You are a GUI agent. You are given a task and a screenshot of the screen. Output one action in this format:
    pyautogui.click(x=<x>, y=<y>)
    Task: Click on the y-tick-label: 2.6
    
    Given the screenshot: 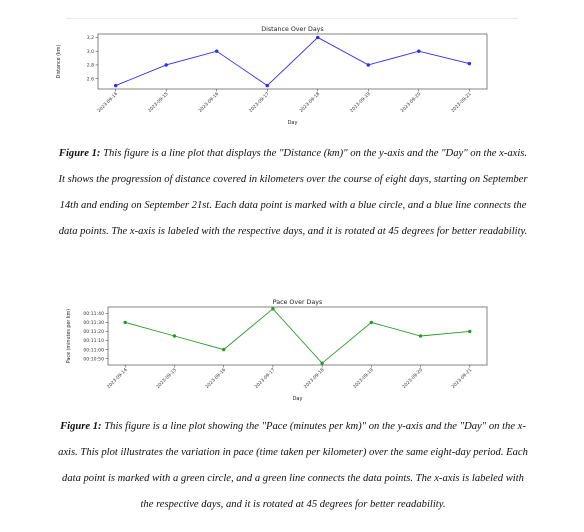 What is the action you would take?
    pyautogui.click(x=90, y=79)
    